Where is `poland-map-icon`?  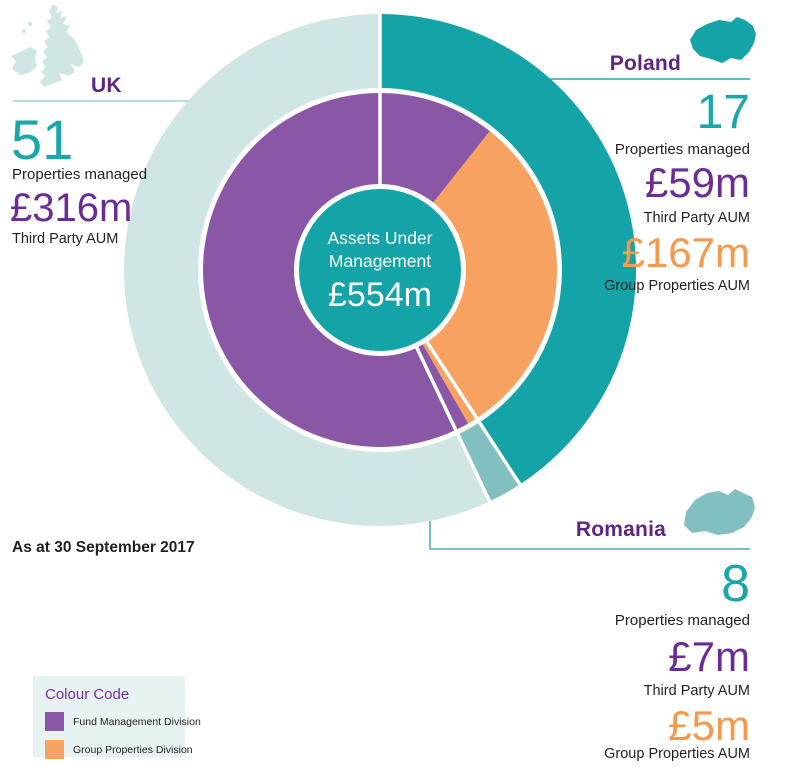
poland-map-icon is located at coordinates (723, 40).